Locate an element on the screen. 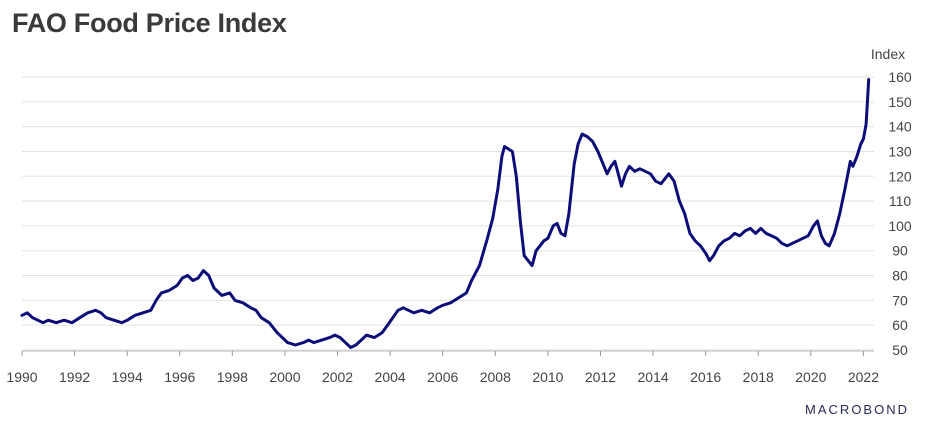  y-axis-ticks: 50 60 70 80 90 100 110 120 130 140 150 160 is located at coordinates (900, 213).